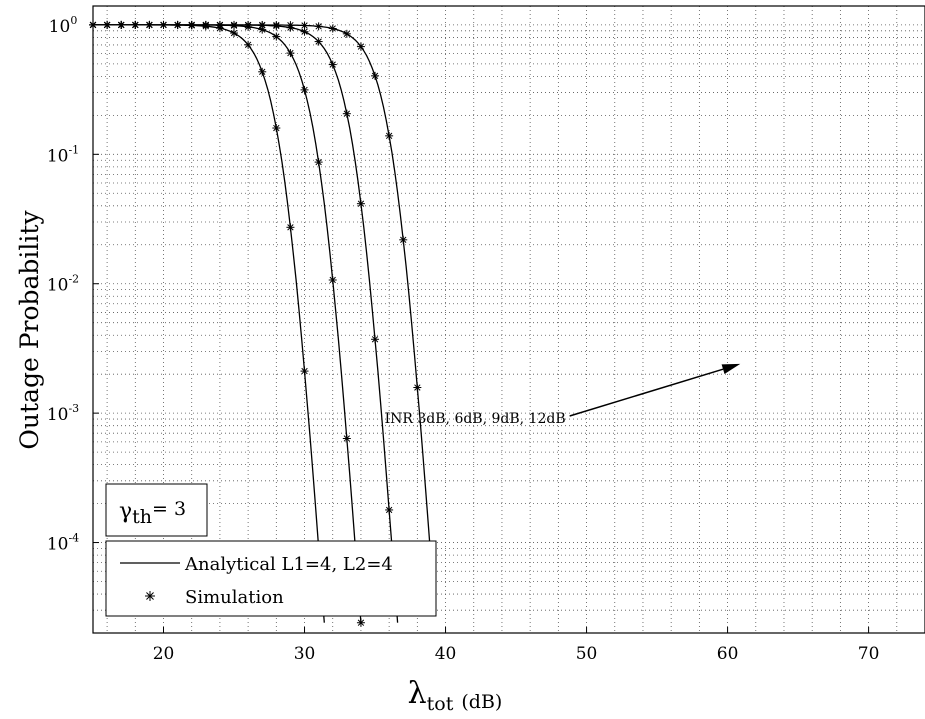 The width and height of the screenshot is (925, 719). Describe the element at coordinates (29, 330) in the screenshot. I see `y-axis-label: Outage Probability` at that location.